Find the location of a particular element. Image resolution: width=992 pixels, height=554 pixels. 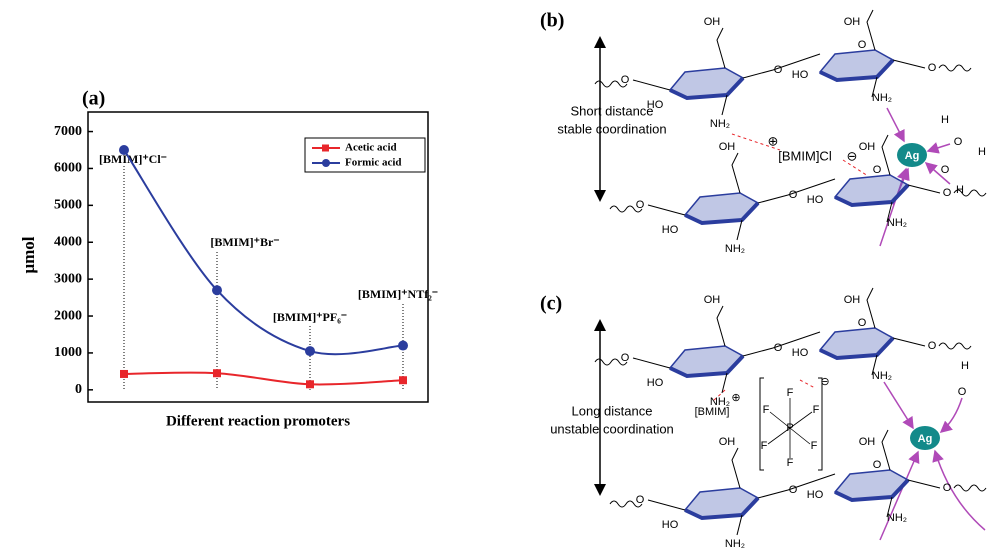

label: [BMIM]Cl is located at coordinates (805, 155).